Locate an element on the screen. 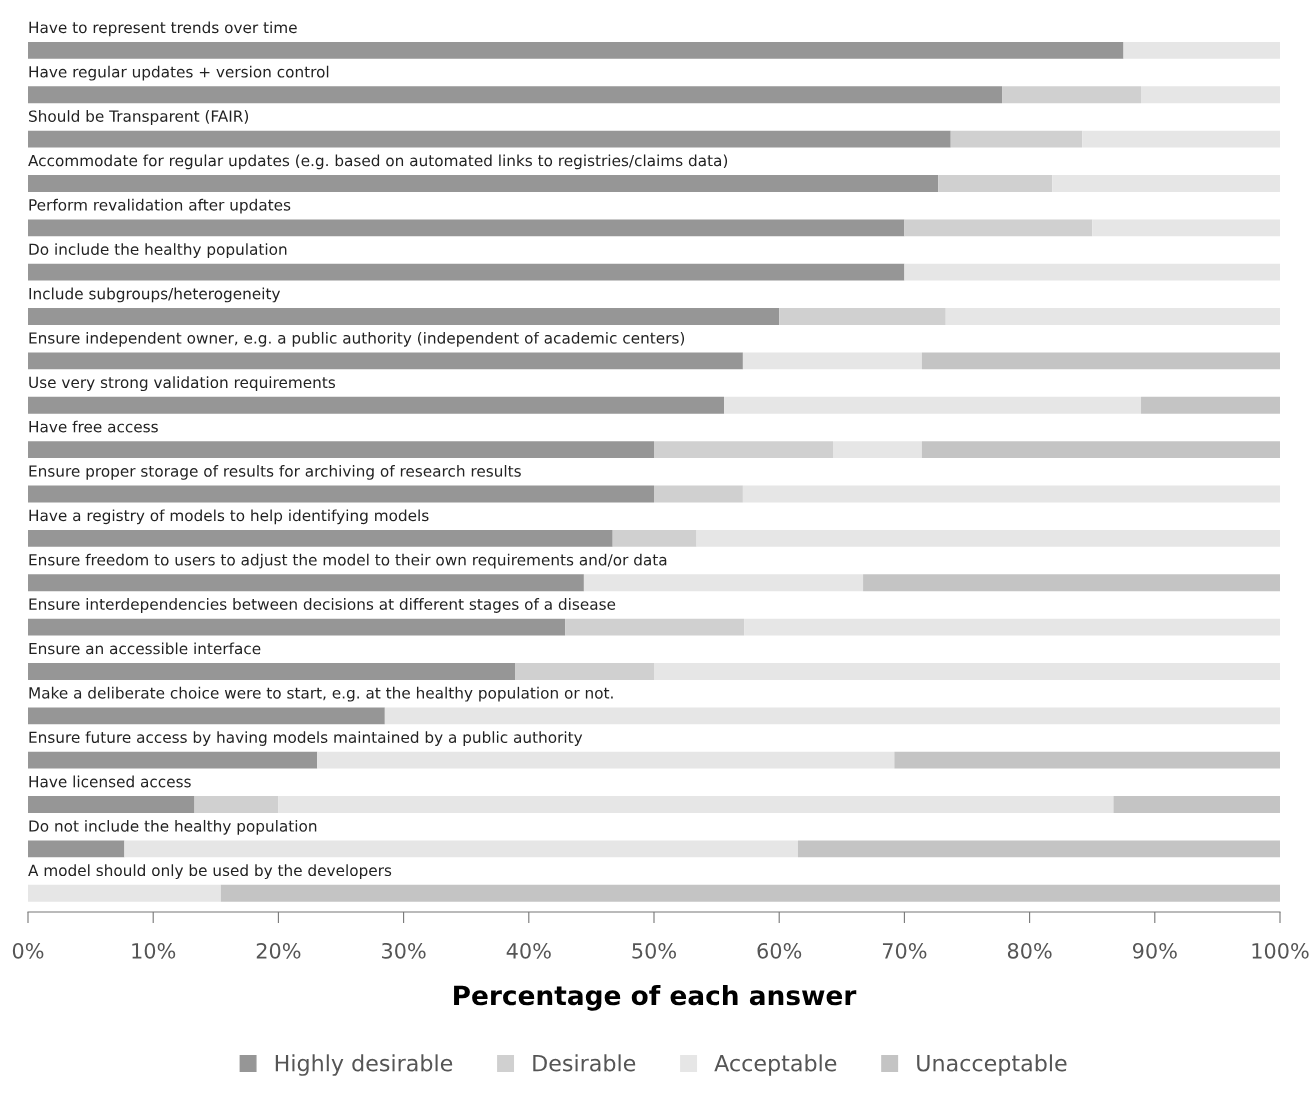  y-tick-label: A model should only be used by the developers is located at coordinates (210, 872).